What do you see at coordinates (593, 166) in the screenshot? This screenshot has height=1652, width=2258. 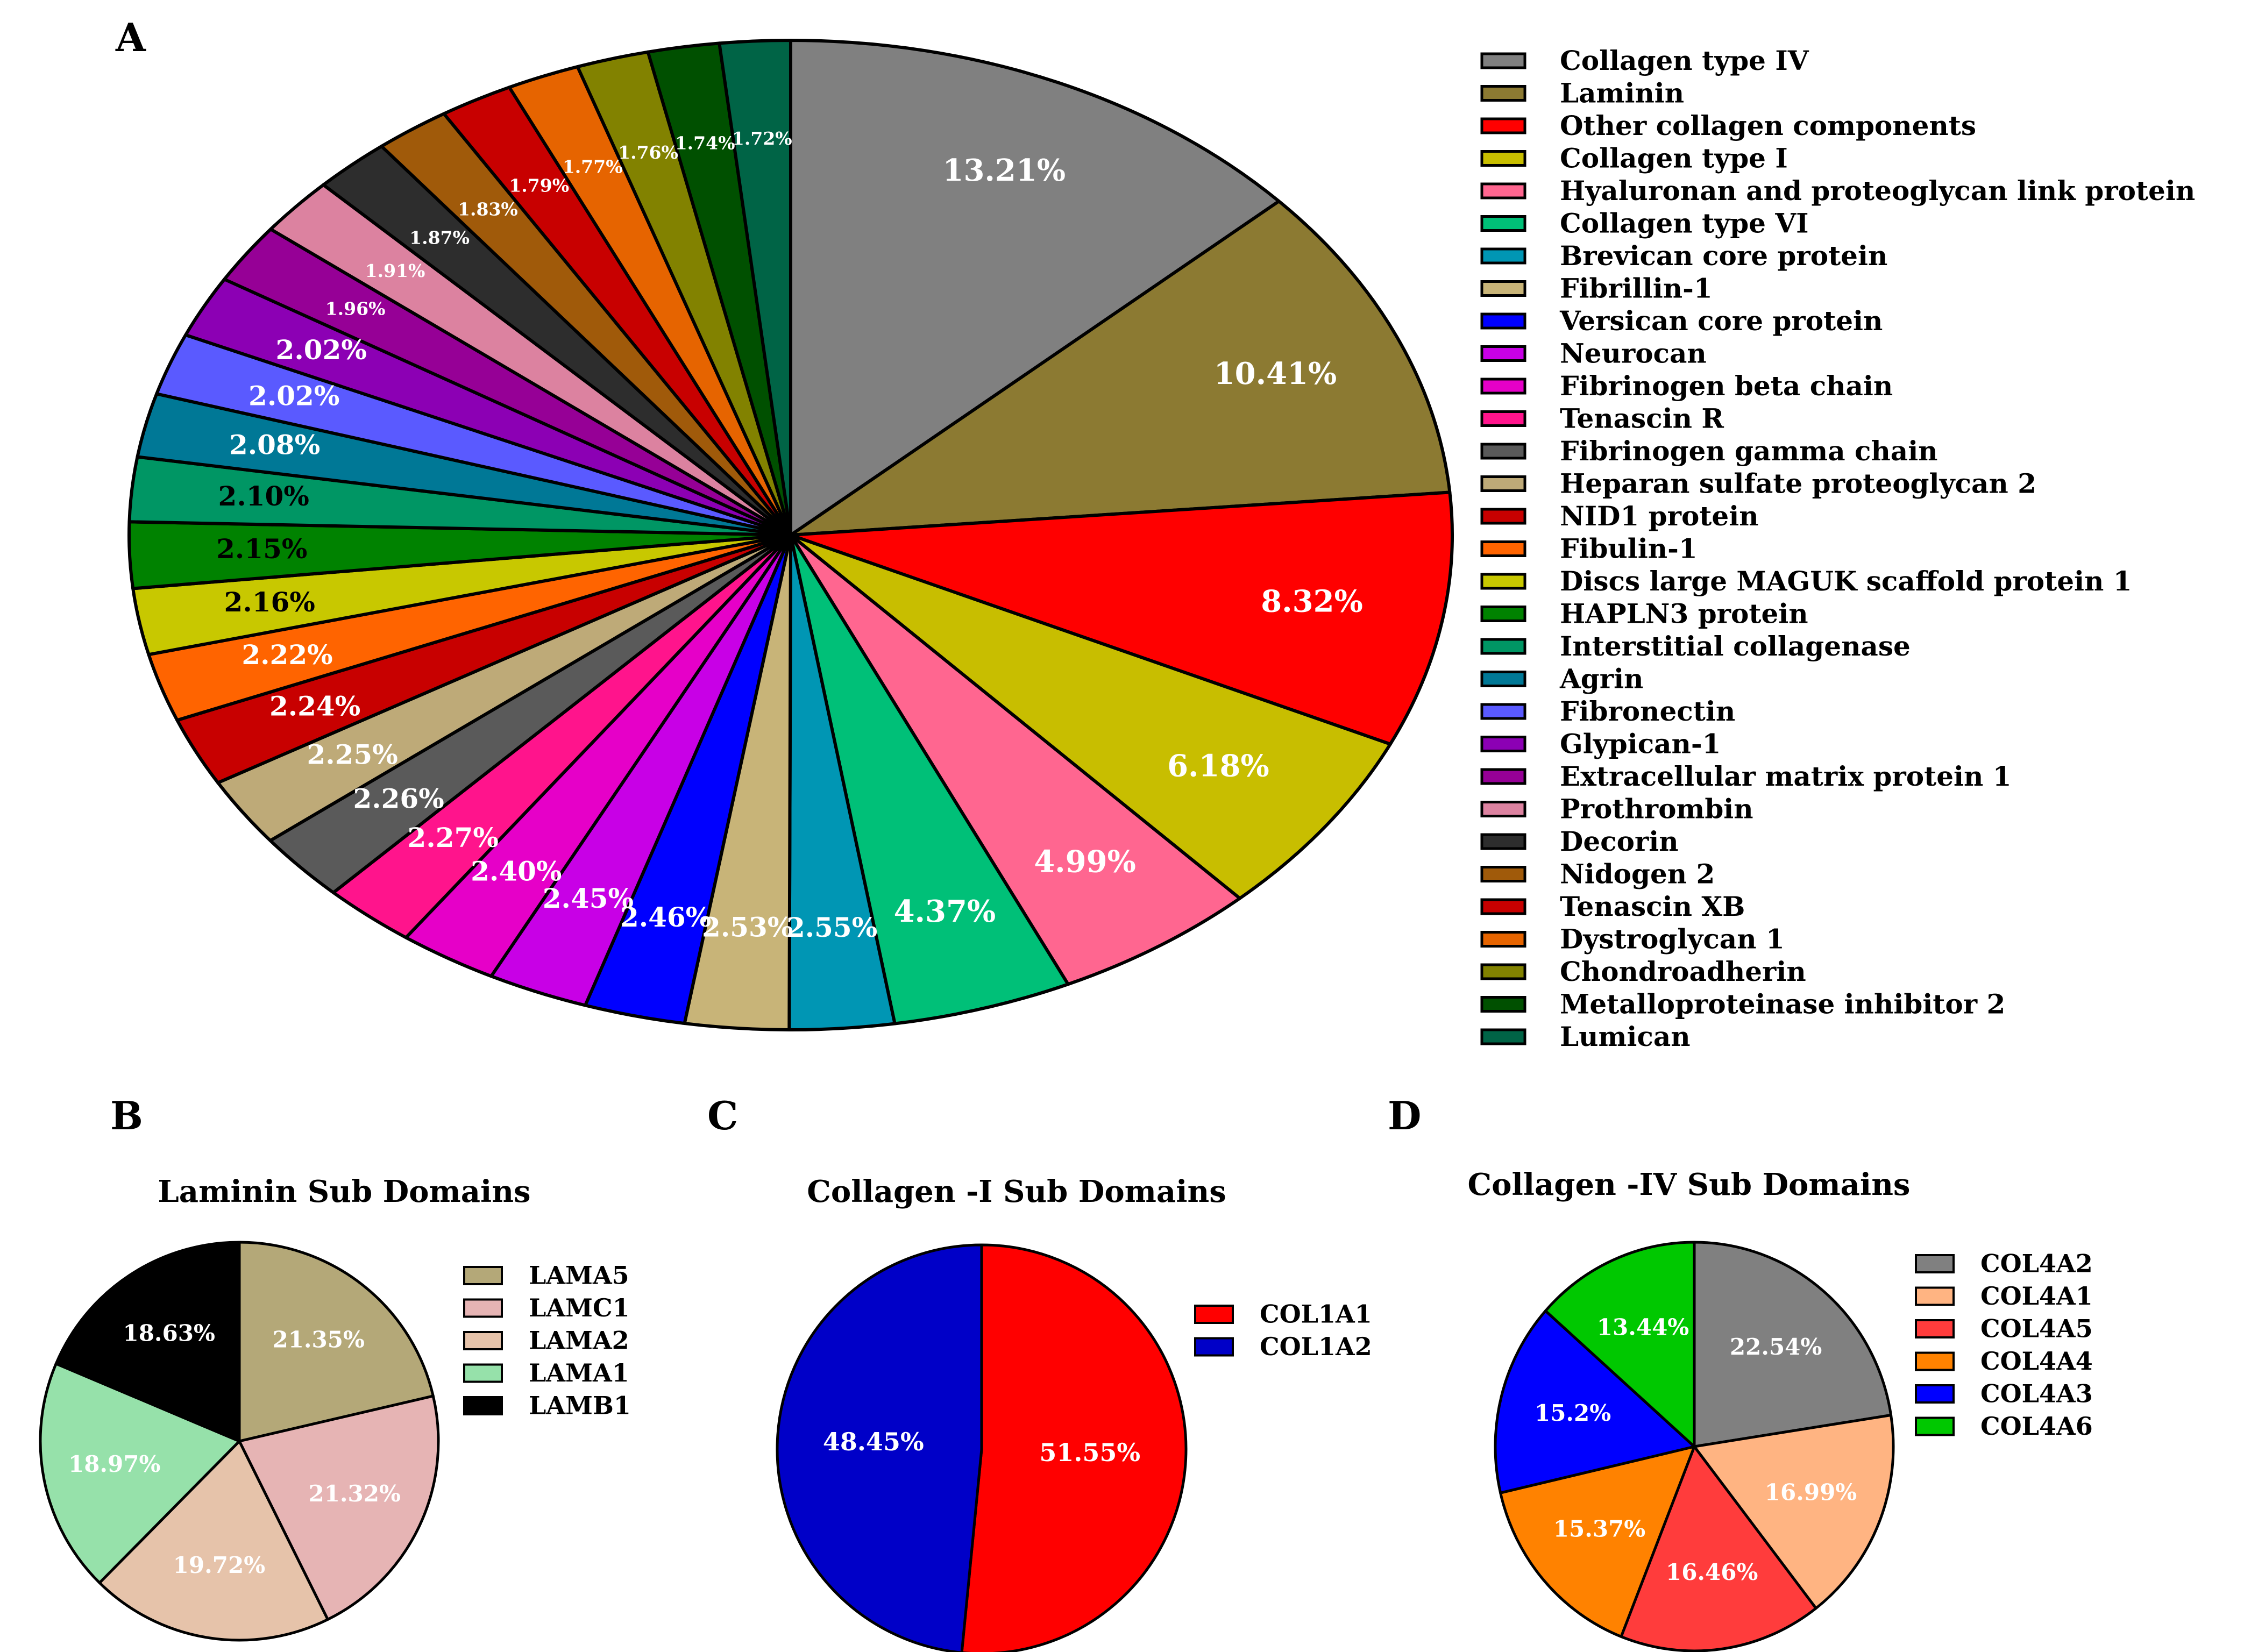 I see `data-label: 1.77%` at bounding box center [593, 166].